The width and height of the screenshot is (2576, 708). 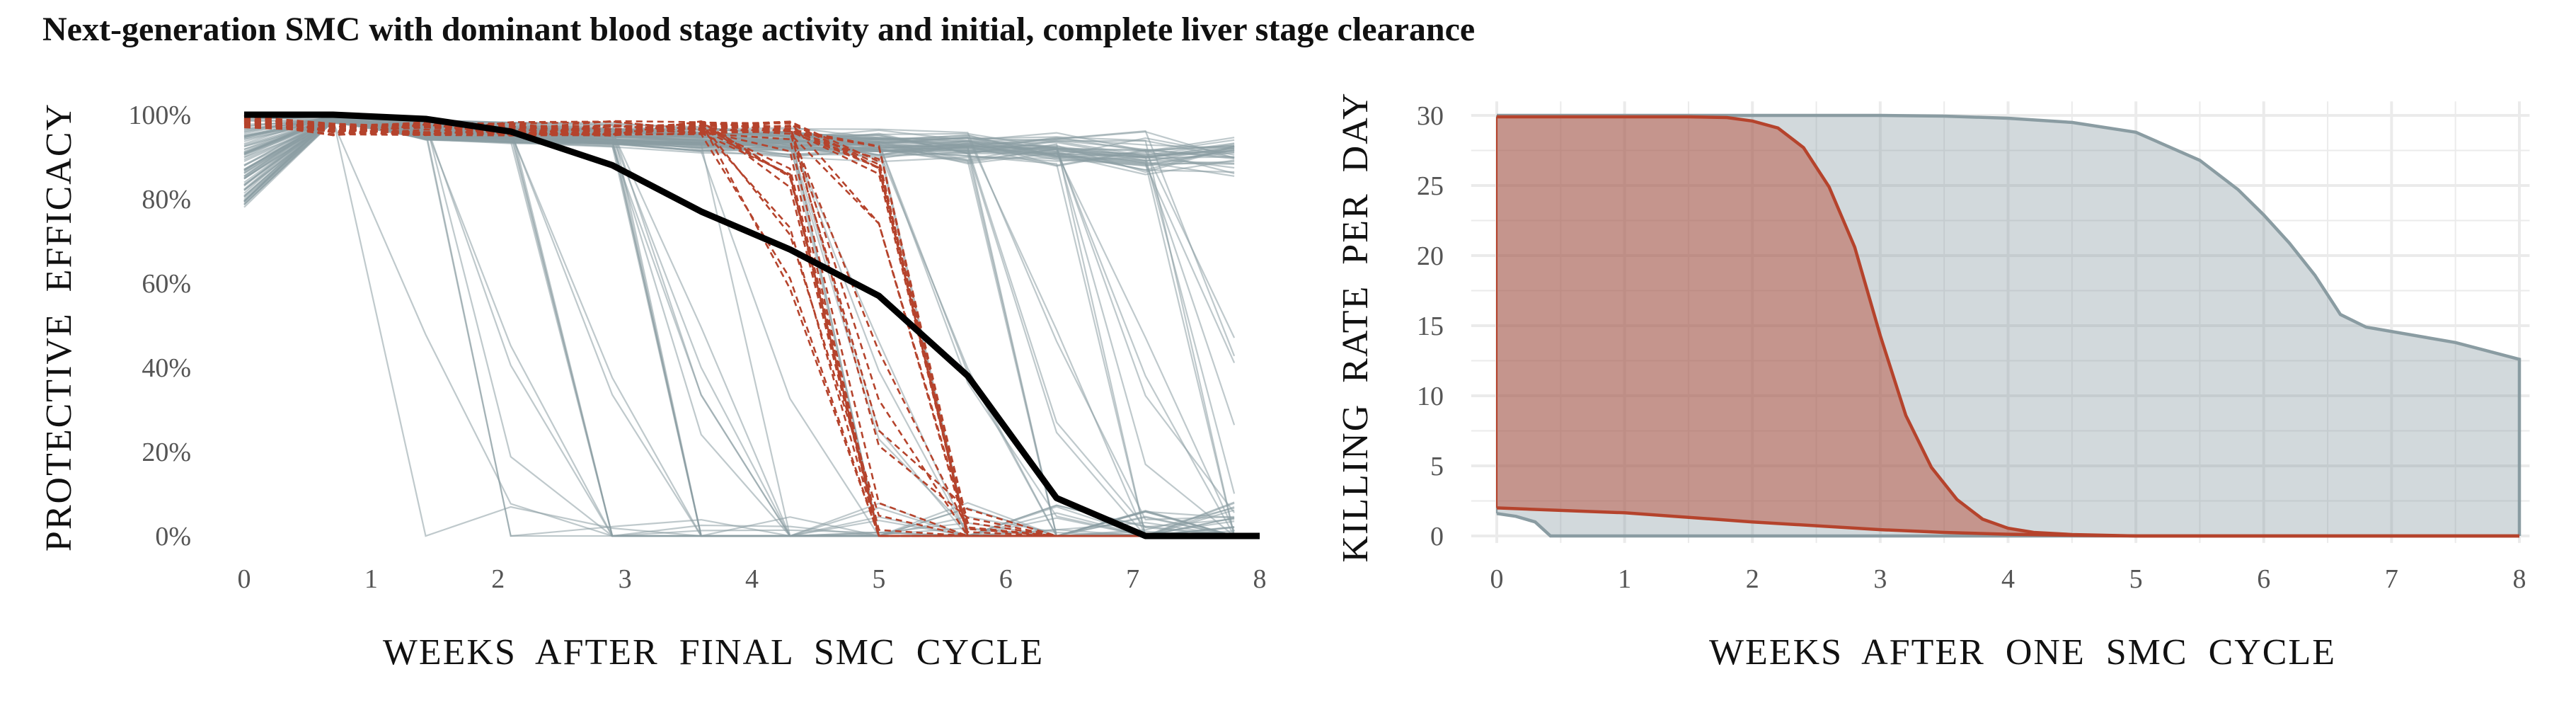 What do you see at coordinates (166, 368) in the screenshot?
I see `y-tick-label: 40%` at bounding box center [166, 368].